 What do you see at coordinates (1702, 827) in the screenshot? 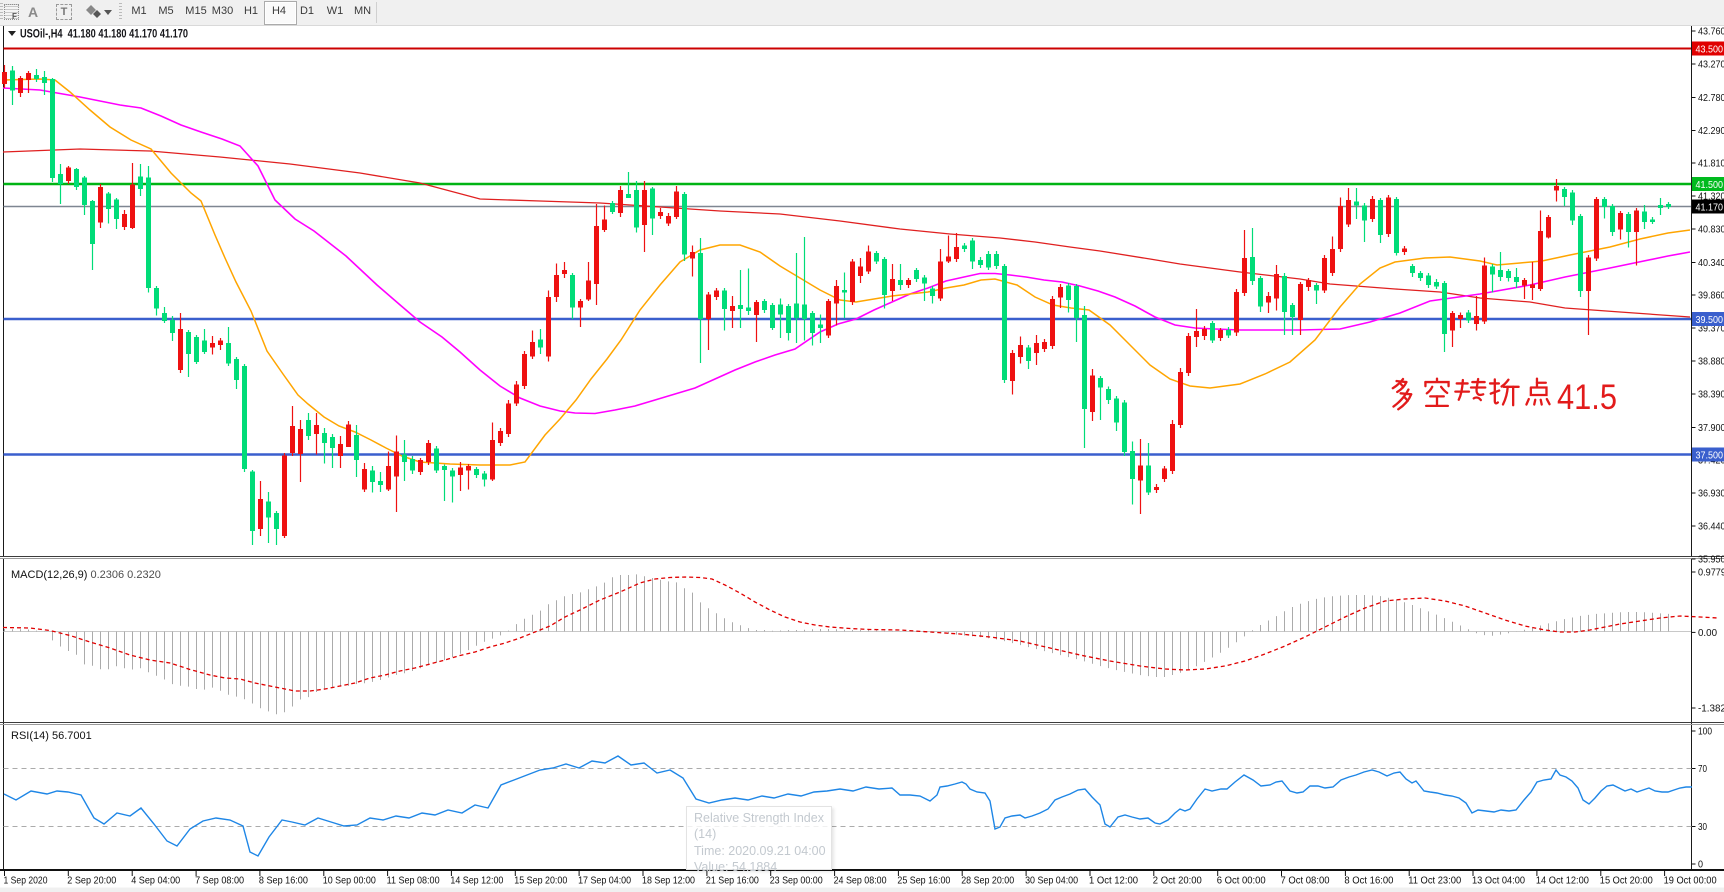
I see `svg-text: 30` at bounding box center [1702, 827].